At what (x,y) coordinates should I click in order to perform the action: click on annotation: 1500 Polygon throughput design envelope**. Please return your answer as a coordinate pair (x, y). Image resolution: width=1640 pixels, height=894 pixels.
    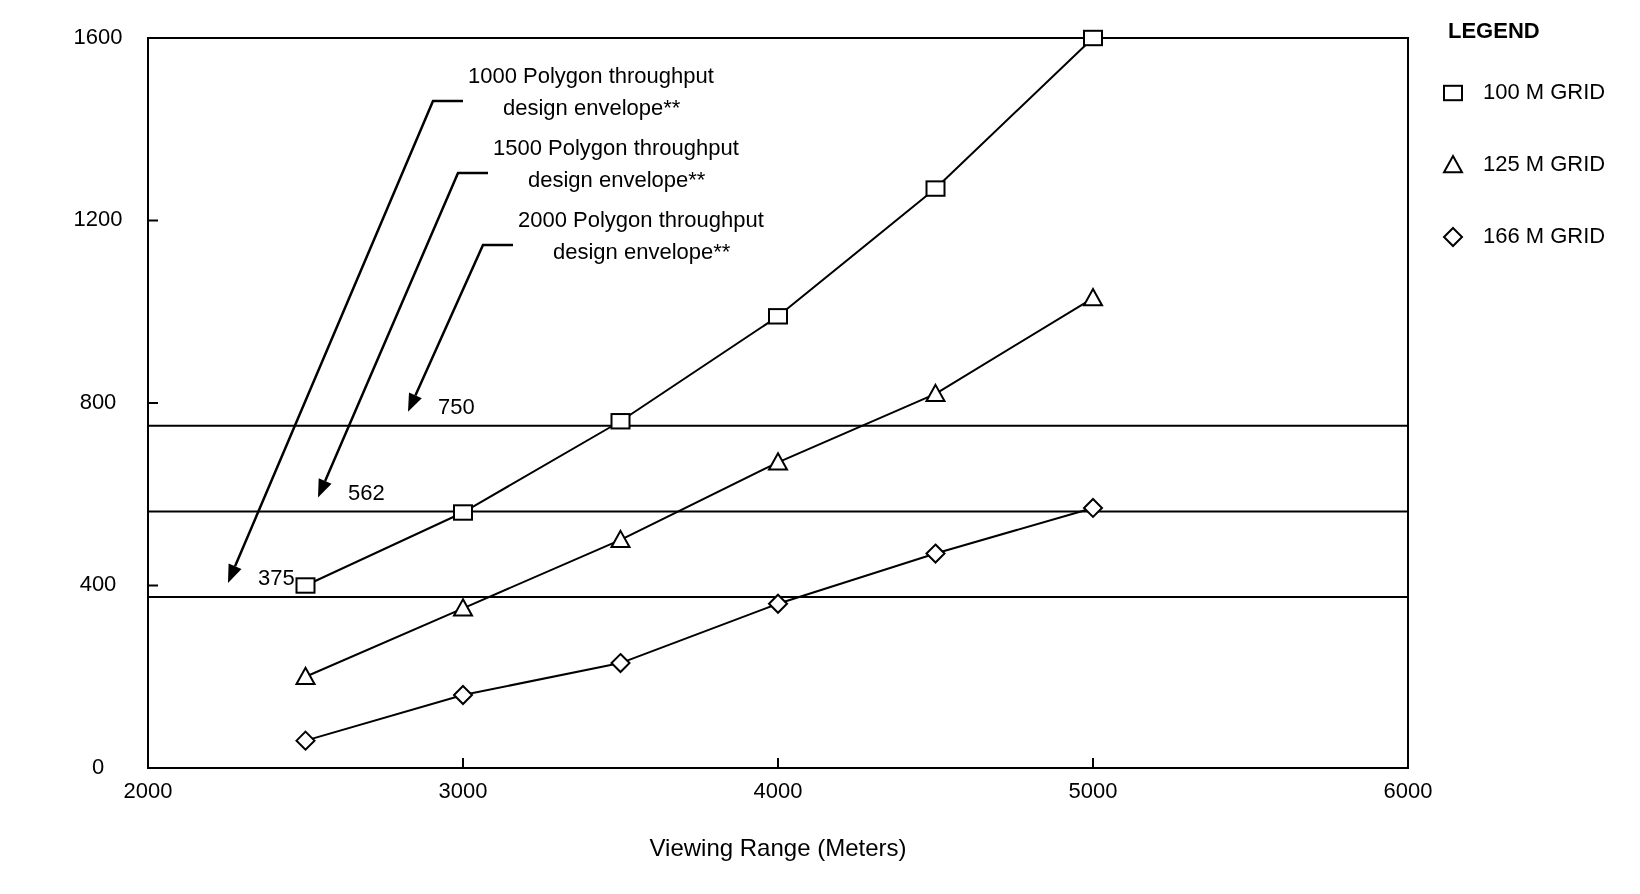
    Looking at the image, I should click on (616, 163).